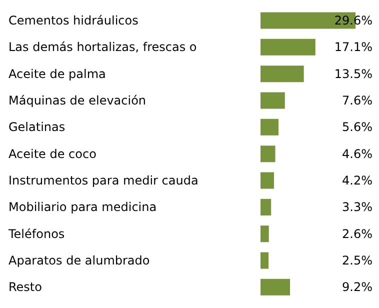 The image size is (379, 308). I want to click on y-tick-label: Gelatinas, so click(37, 127).